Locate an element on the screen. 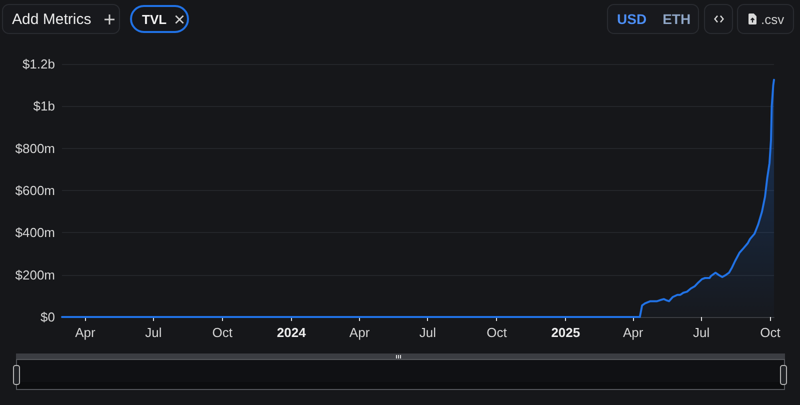 This screenshot has height=405, width=800. text: USD is located at coordinates (632, 19).